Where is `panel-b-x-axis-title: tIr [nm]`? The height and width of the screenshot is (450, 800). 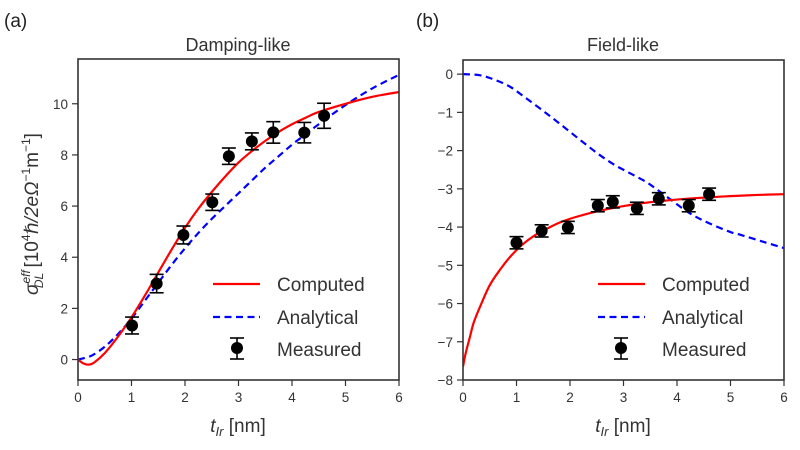
panel-b-x-axis-title: tIr [nm] is located at coordinates (622, 427).